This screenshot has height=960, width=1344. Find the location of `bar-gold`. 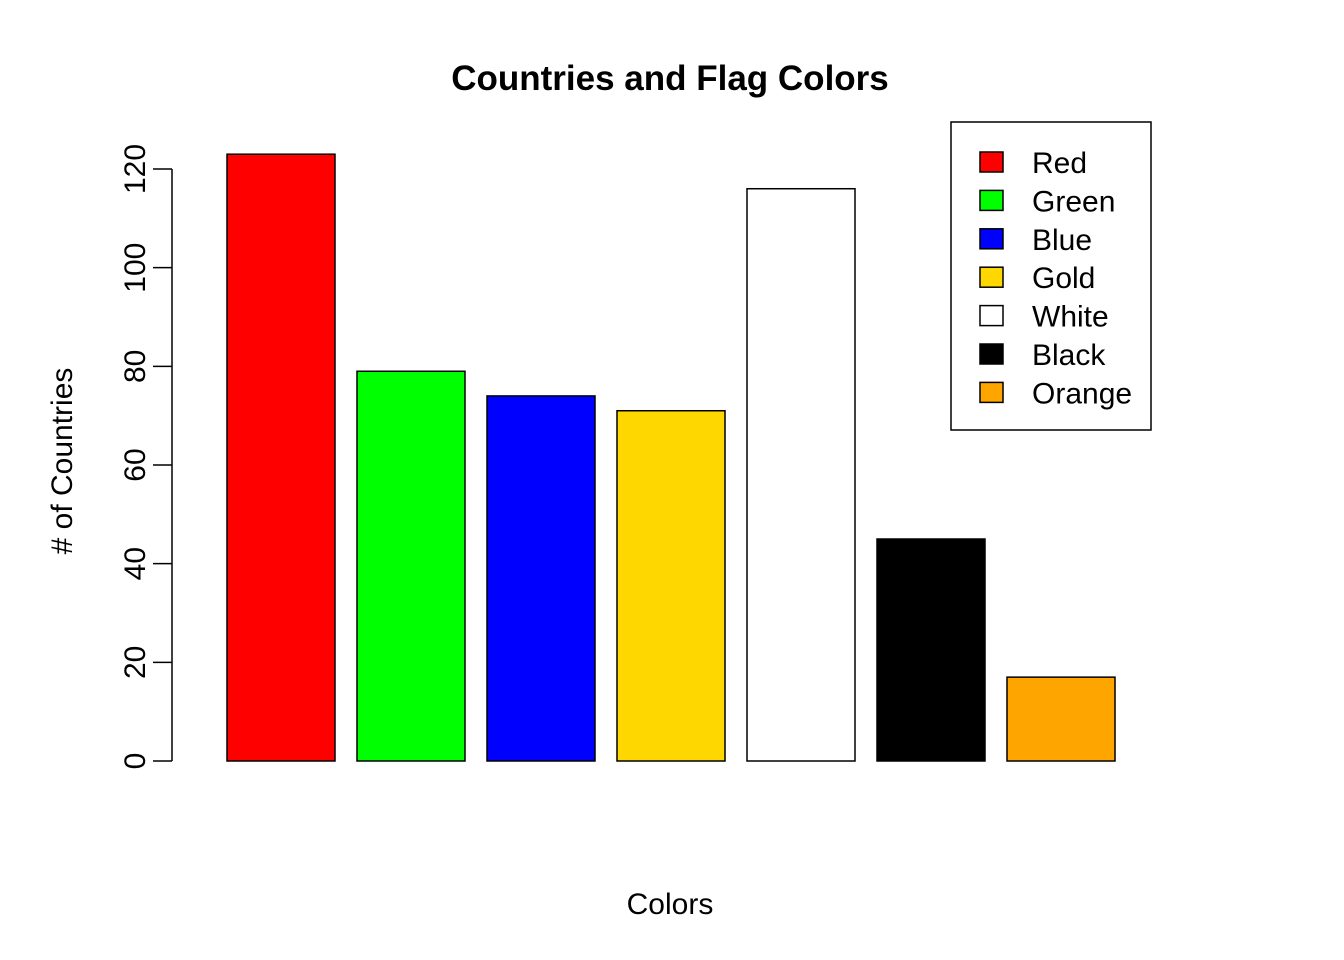

bar-gold is located at coordinates (671, 585).